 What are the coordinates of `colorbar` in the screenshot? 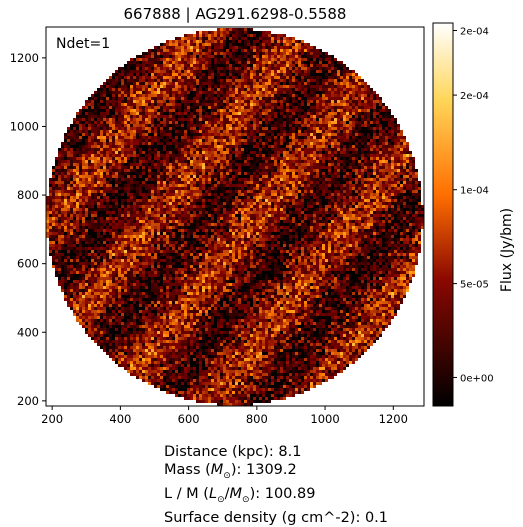 It's located at (443, 214).